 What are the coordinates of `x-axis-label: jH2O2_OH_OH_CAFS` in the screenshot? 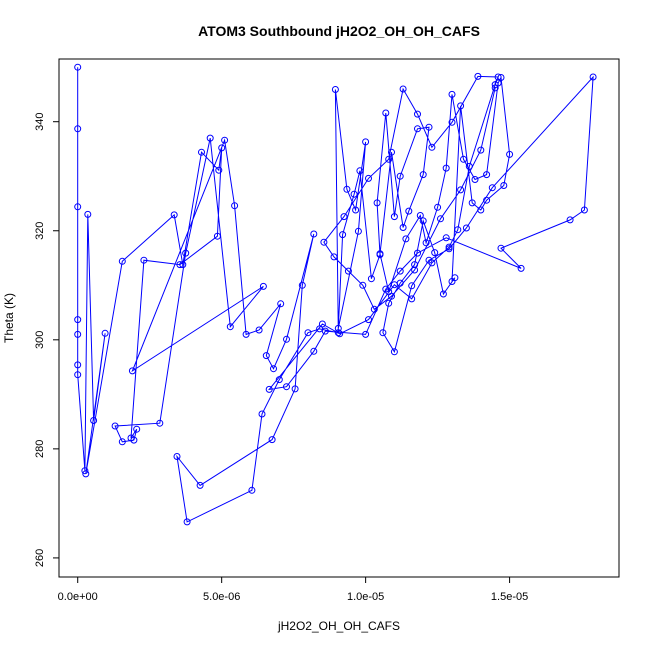 It's located at (338, 626).